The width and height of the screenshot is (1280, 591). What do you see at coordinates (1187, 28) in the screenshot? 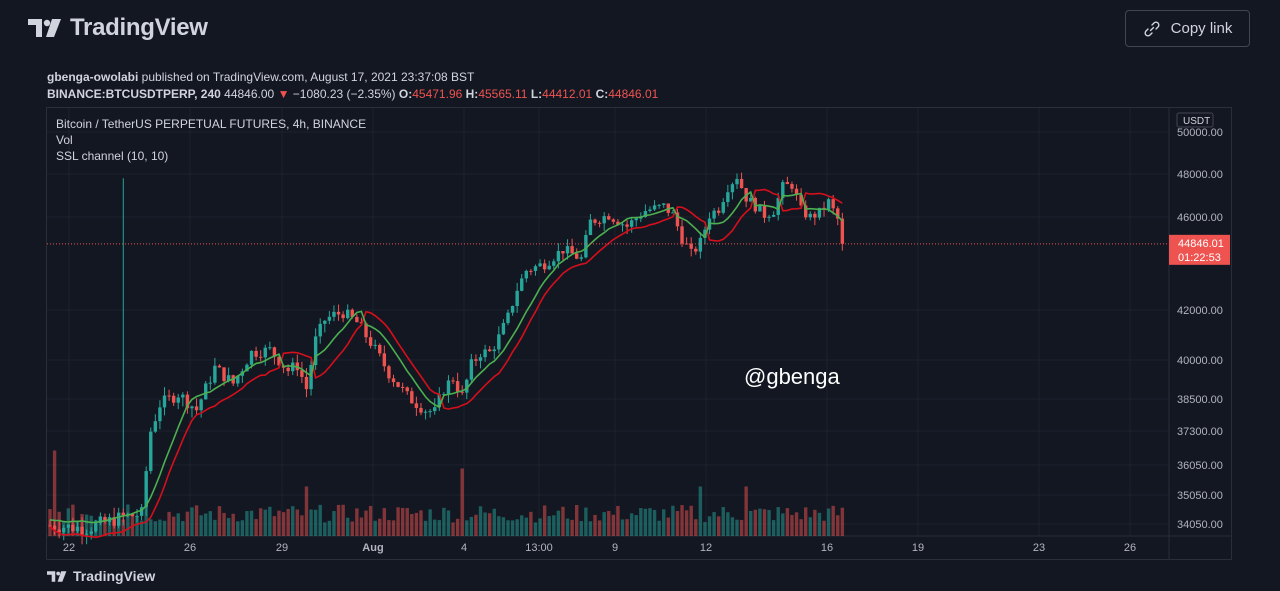
I see `copy-link-button: Copy link` at bounding box center [1187, 28].